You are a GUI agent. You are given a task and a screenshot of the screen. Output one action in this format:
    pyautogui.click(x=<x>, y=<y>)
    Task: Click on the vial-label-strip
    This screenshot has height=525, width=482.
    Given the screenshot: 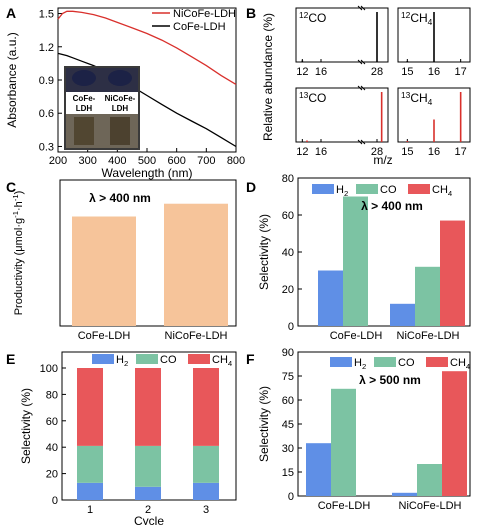 What is the action you would take?
    pyautogui.click(x=102, y=103)
    